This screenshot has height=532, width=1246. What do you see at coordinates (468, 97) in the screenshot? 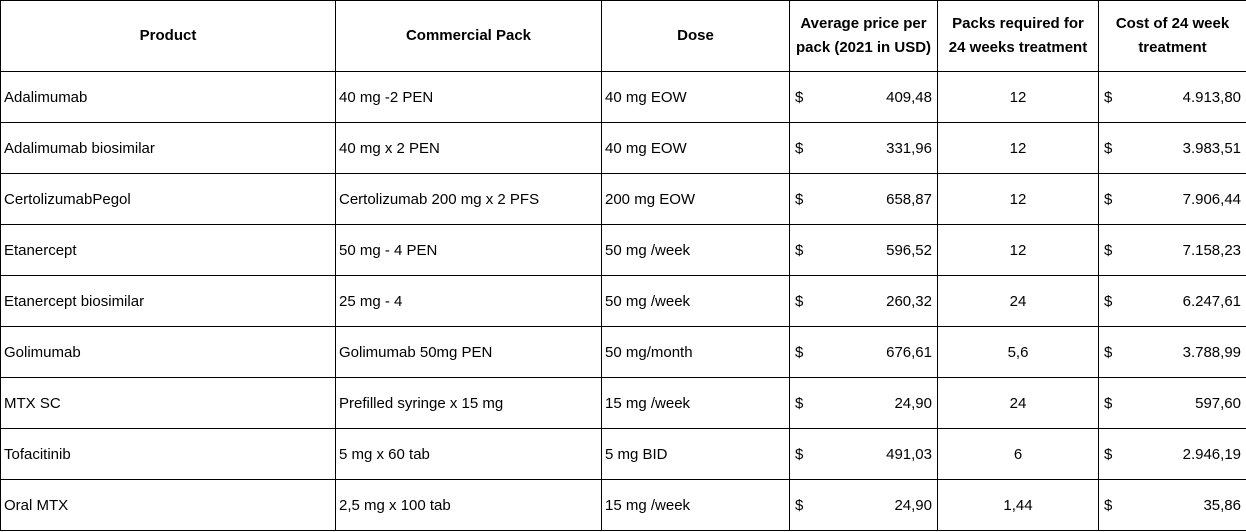
I see `cell-commercial-pack: 40 mg -2 PEN` at bounding box center [468, 97].